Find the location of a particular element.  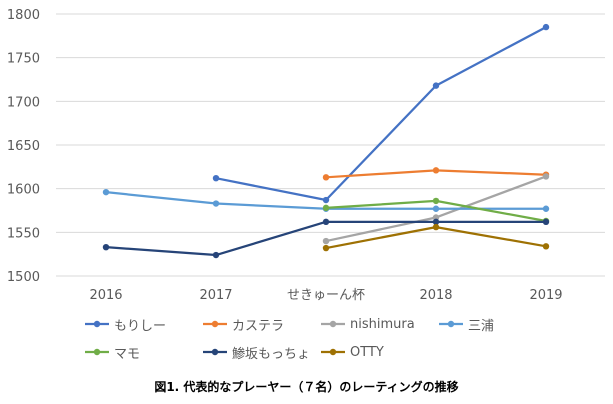

legend-item: もりしー is located at coordinates (143, 324).